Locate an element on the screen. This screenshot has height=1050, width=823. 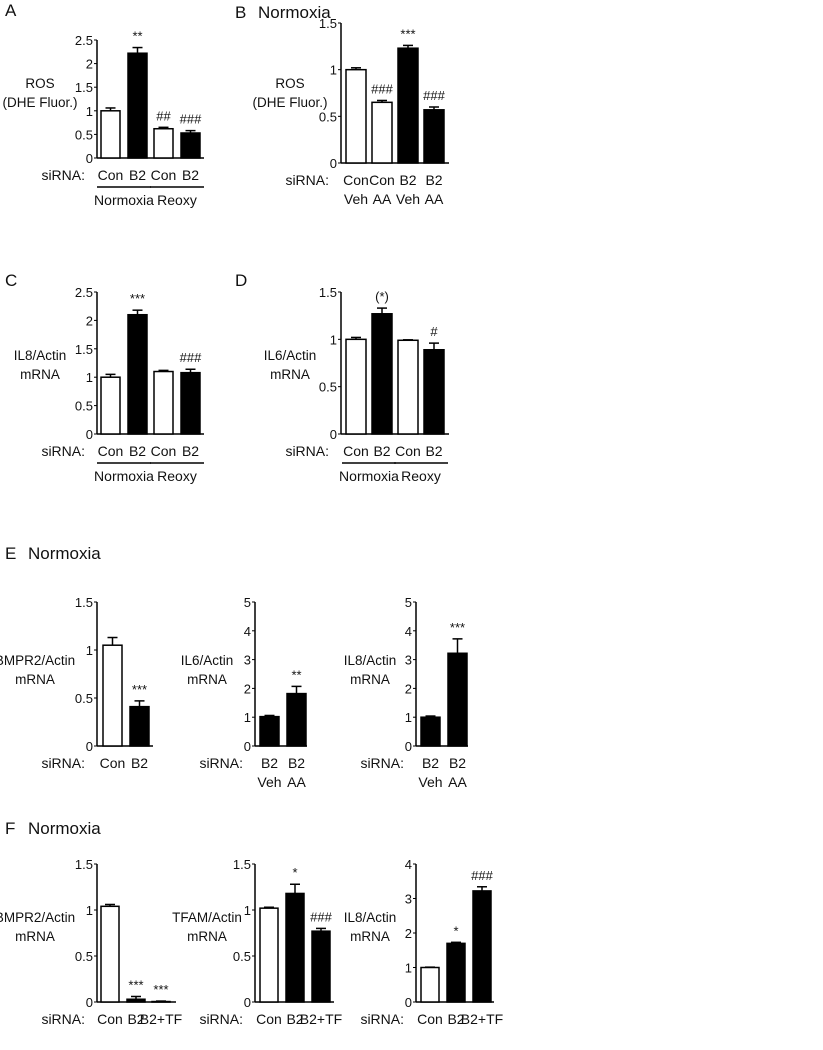
panel-label: A is located at coordinates (11, 10).